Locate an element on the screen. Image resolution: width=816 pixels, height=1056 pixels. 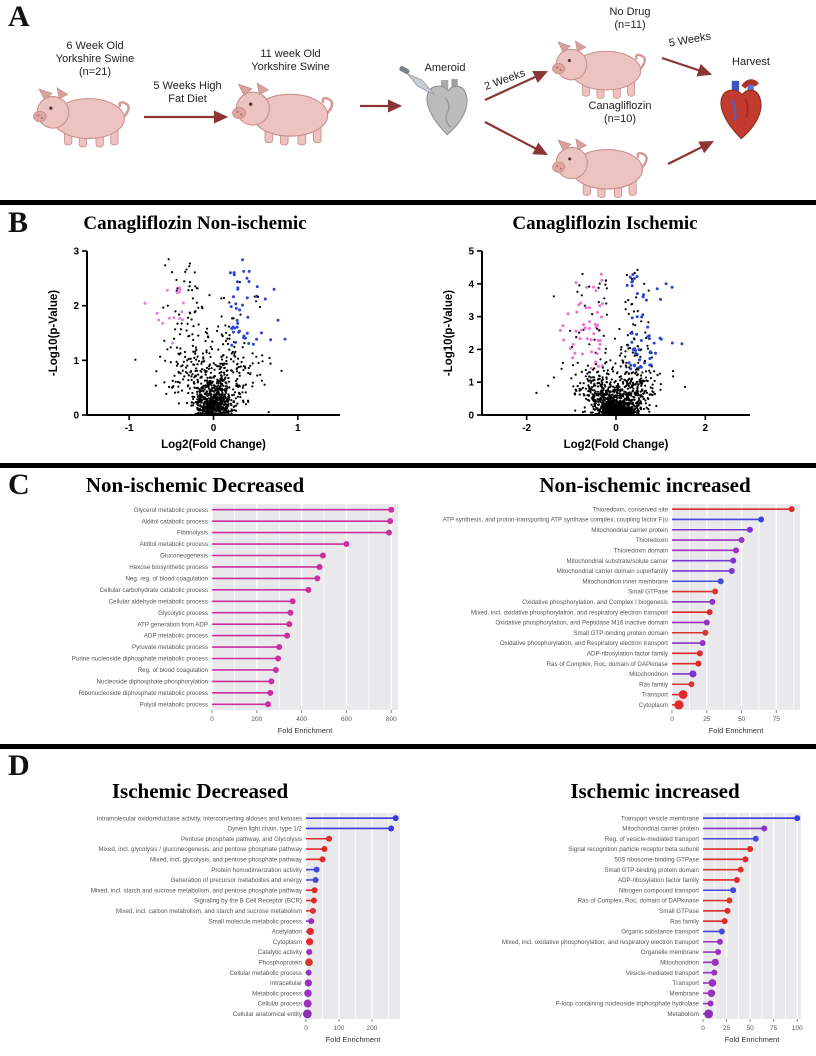
harvest-caption: Harvest is located at coordinates (751, 62).